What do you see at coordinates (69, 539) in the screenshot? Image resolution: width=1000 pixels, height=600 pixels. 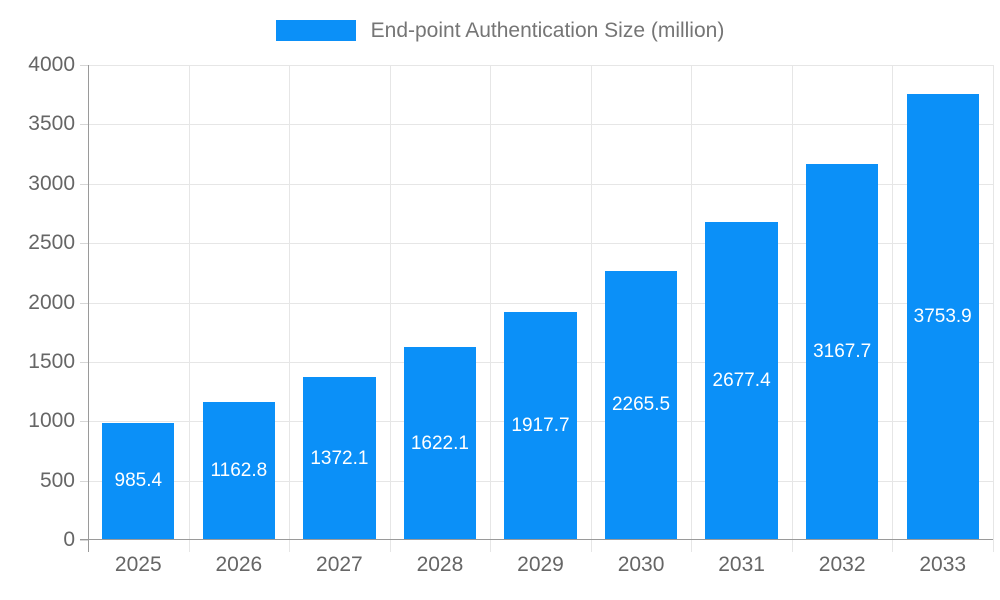 I see `y-tick-label: 0` at bounding box center [69, 539].